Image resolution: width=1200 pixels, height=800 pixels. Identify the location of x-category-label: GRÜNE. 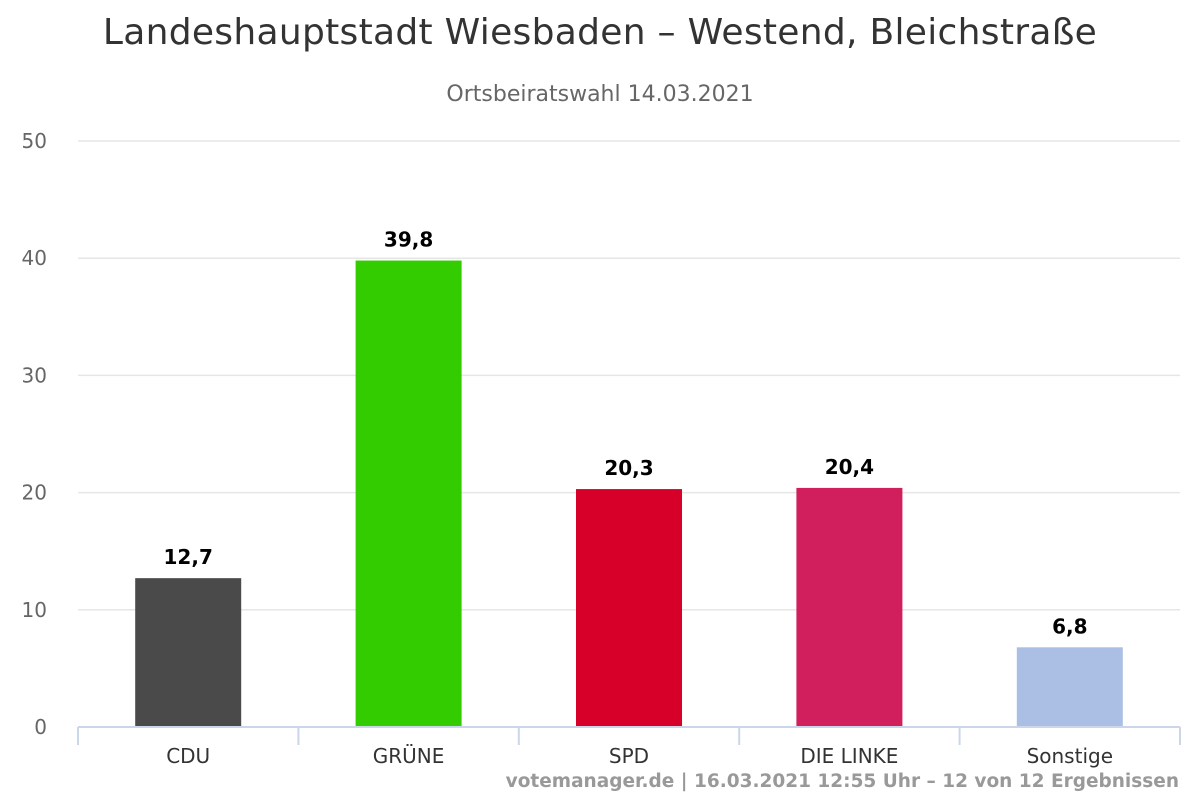
(409, 756).